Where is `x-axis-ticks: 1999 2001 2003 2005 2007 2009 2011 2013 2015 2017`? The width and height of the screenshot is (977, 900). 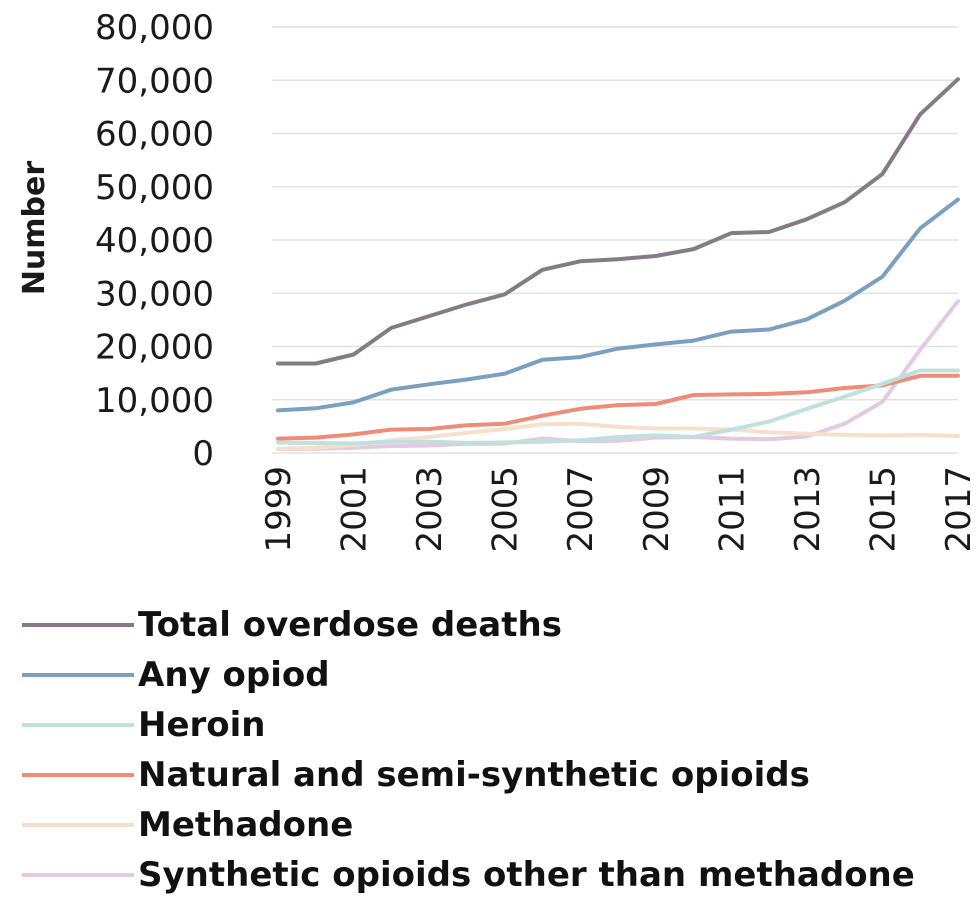 x-axis-ticks: 1999 2001 2003 2005 2007 2009 2011 2013 2015 2017 is located at coordinates (618, 509).